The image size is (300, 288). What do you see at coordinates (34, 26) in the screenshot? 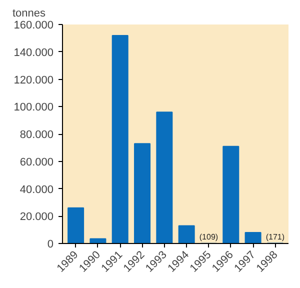
I see `y-tick-label: 160.000` at bounding box center [34, 26].